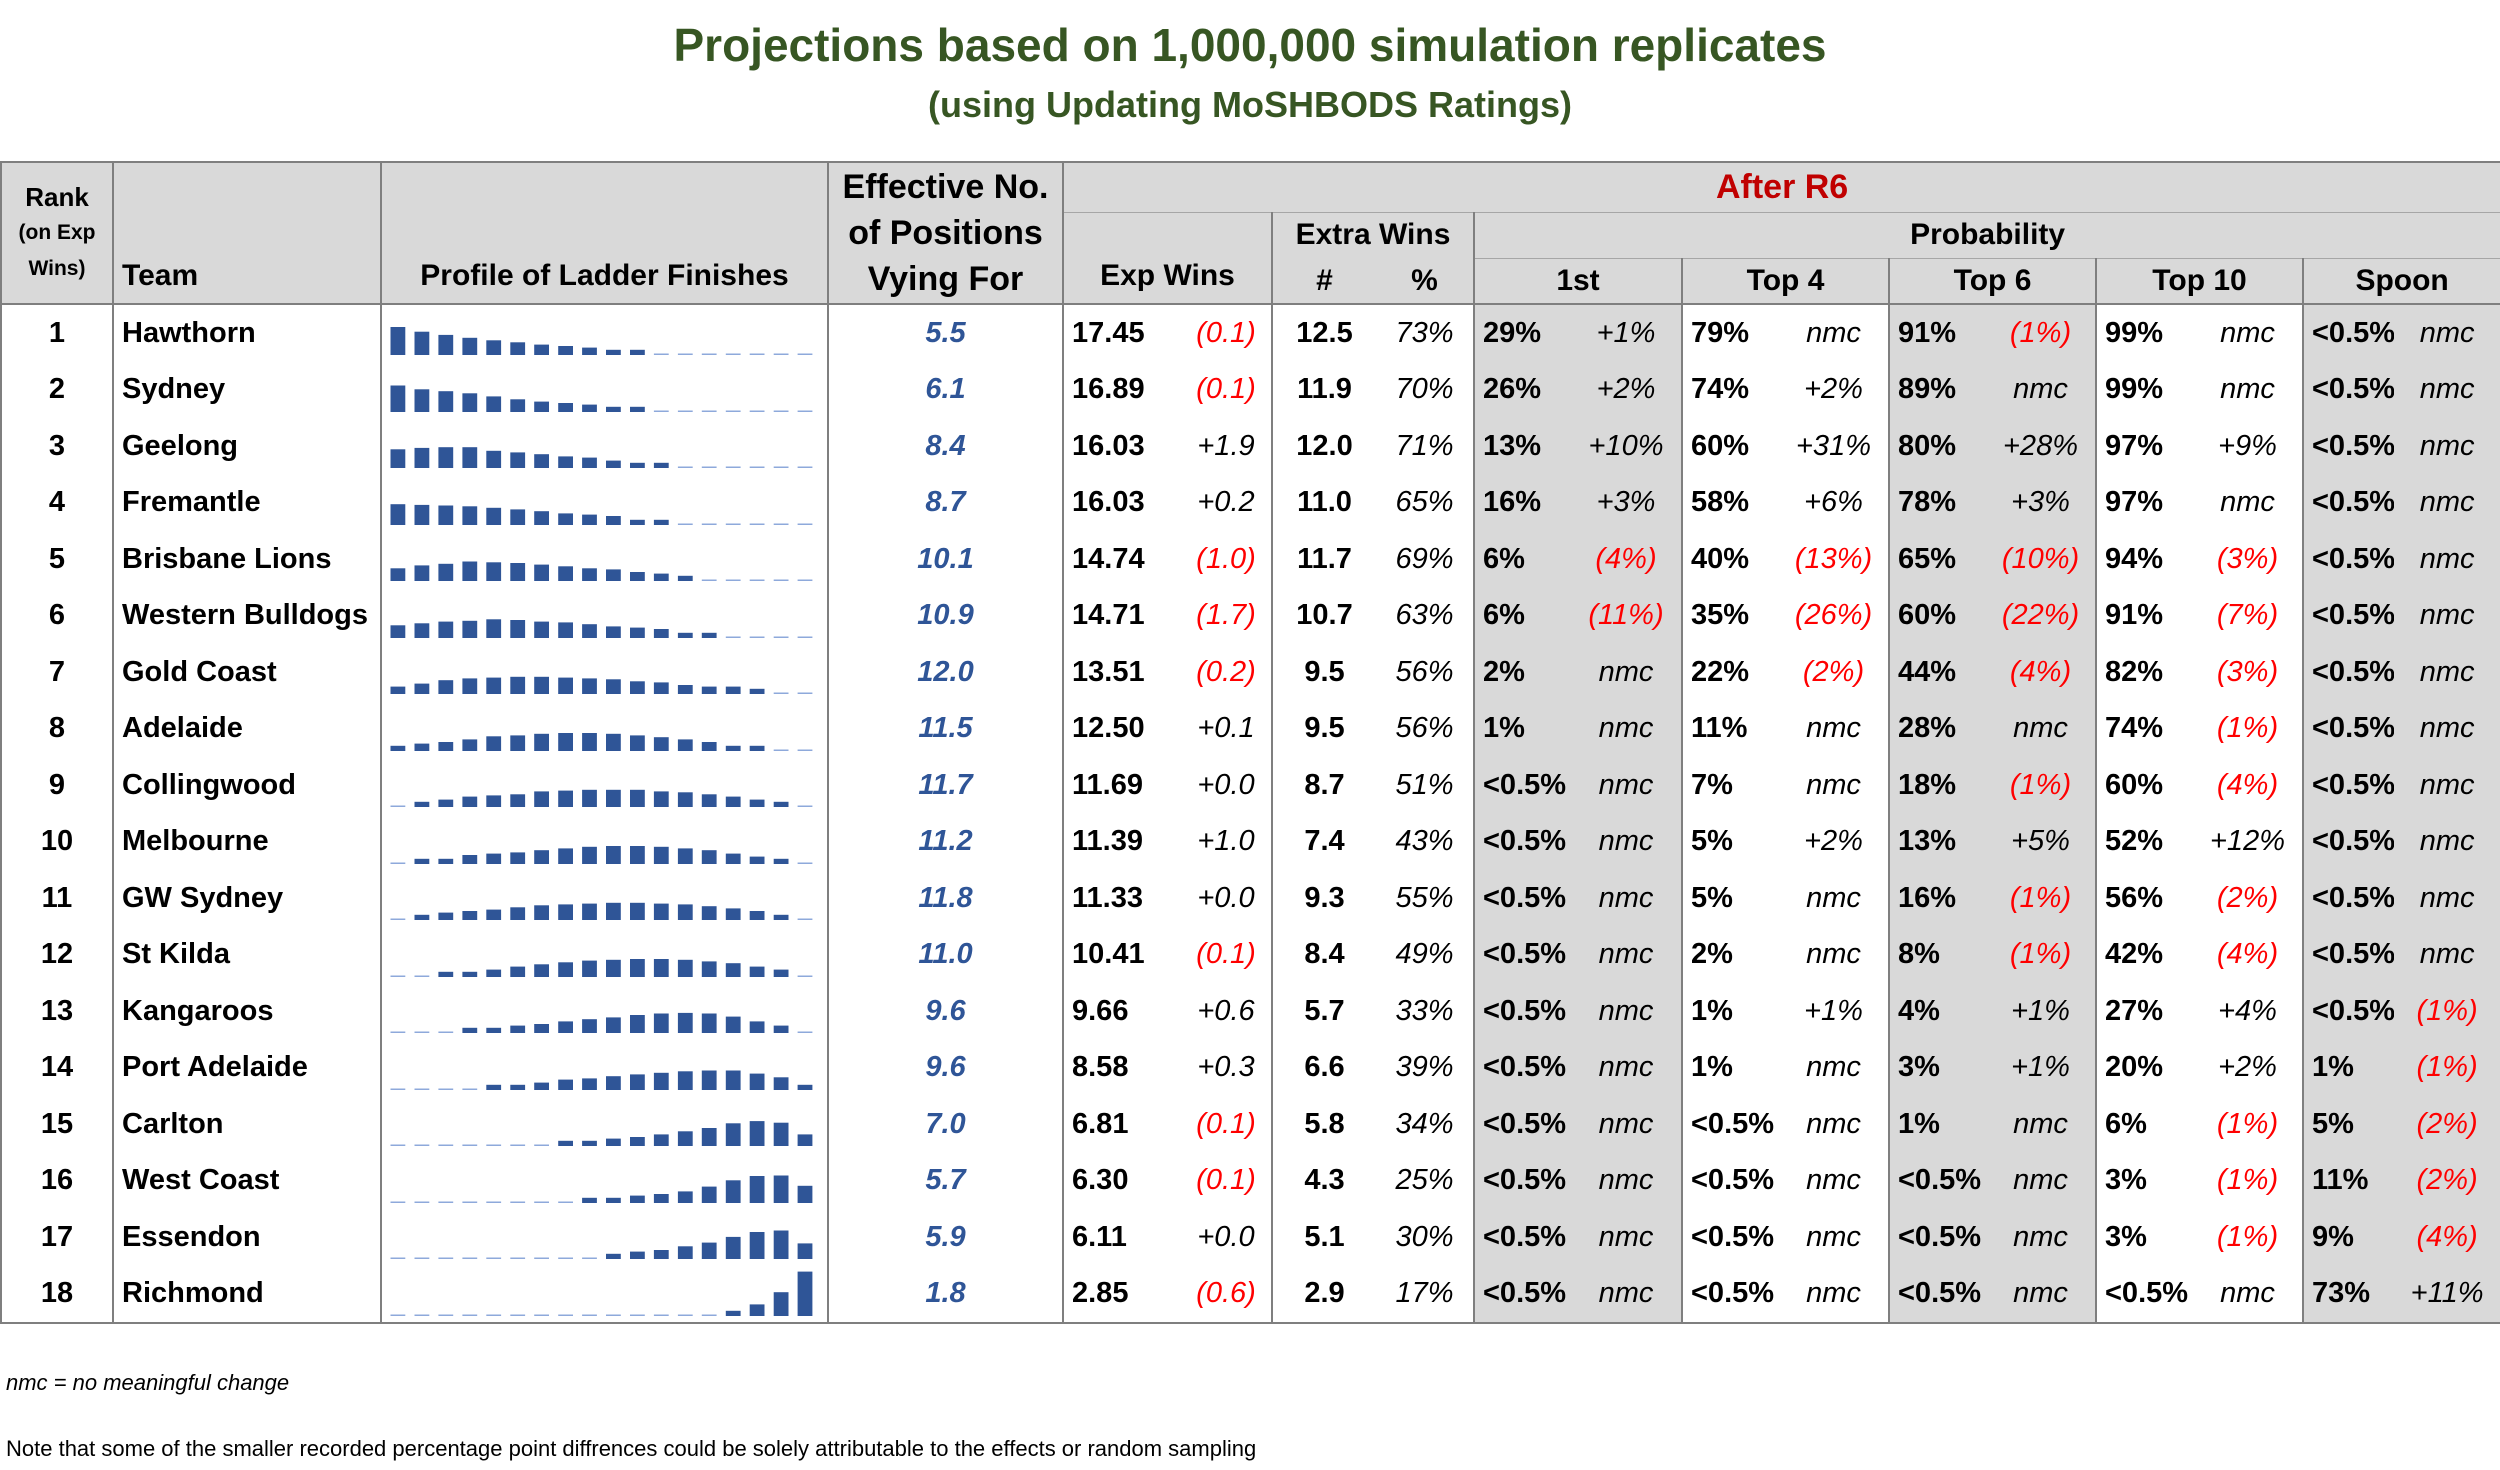 This screenshot has height=1470, width=2500. What do you see at coordinates (2348, 672) in the screenshot?
I see `prob-spoon: <0.5%` at bounding box center [2348, 672].